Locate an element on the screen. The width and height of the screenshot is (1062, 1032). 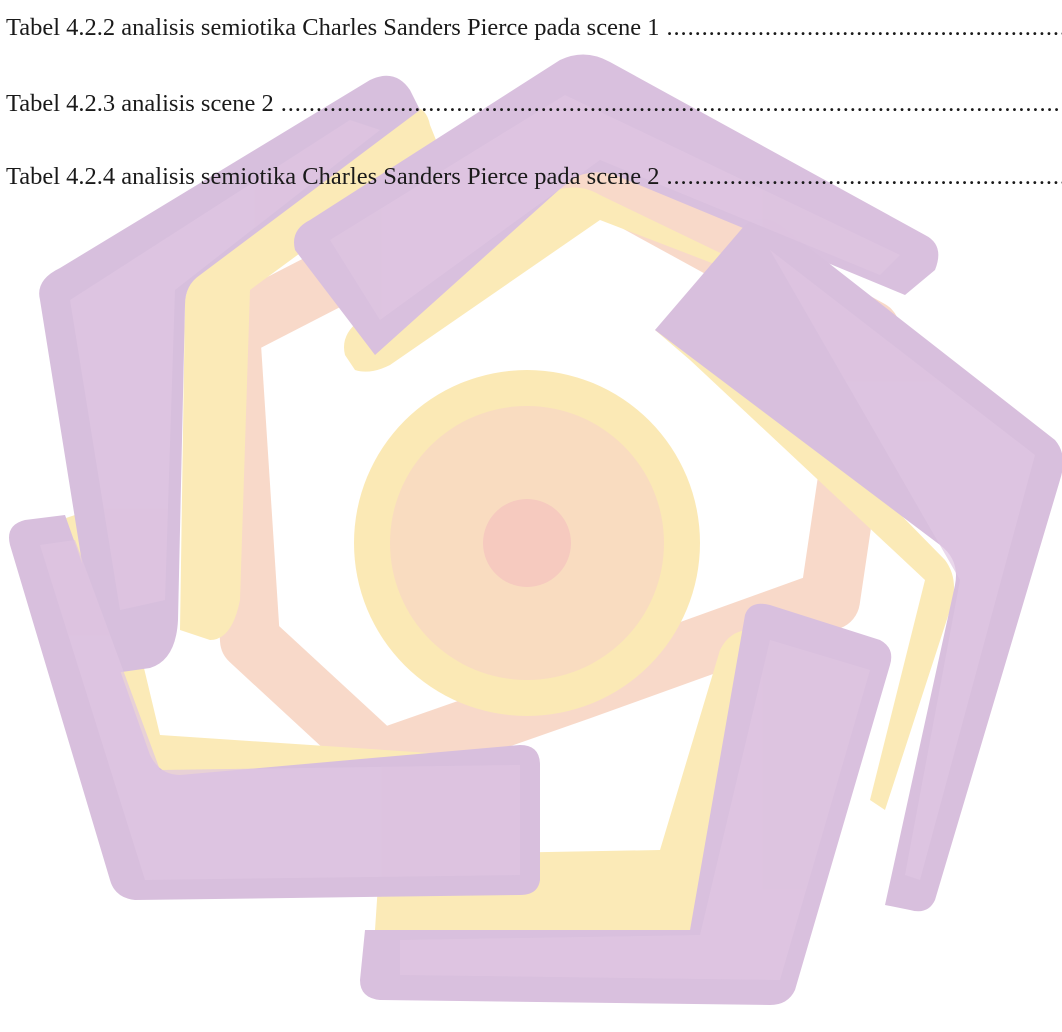
watermark-circle-inner-icon is located at coordinates (527, 543).